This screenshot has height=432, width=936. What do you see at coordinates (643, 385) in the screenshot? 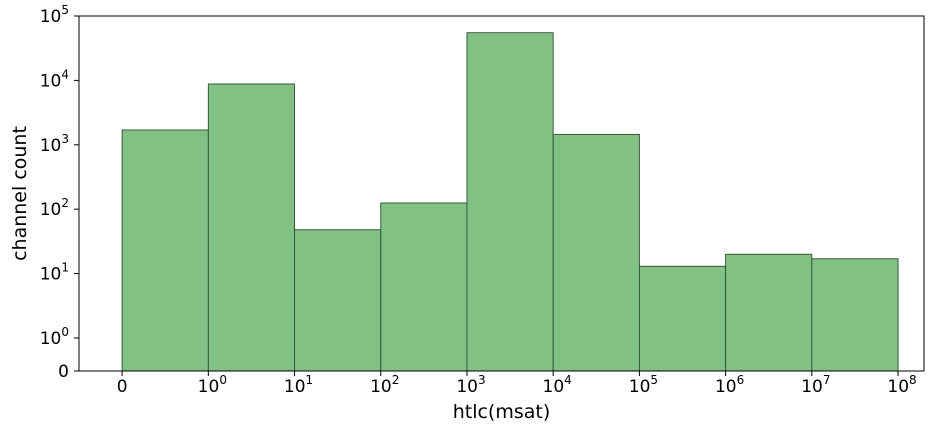
I see `x-tick-label: 10⁵` at bounding box center [643, 385].